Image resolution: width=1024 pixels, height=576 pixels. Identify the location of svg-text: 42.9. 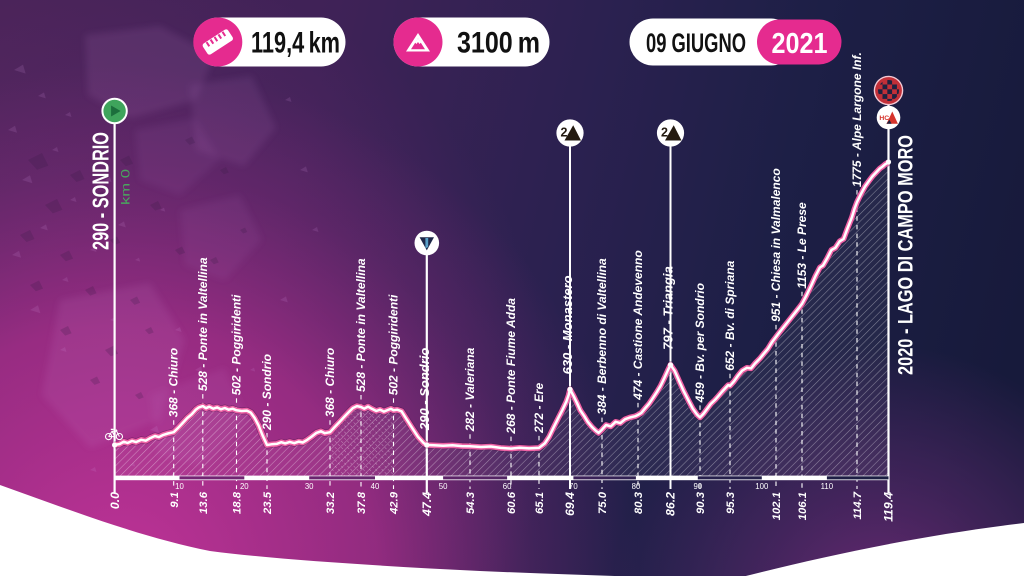
(395, 503).